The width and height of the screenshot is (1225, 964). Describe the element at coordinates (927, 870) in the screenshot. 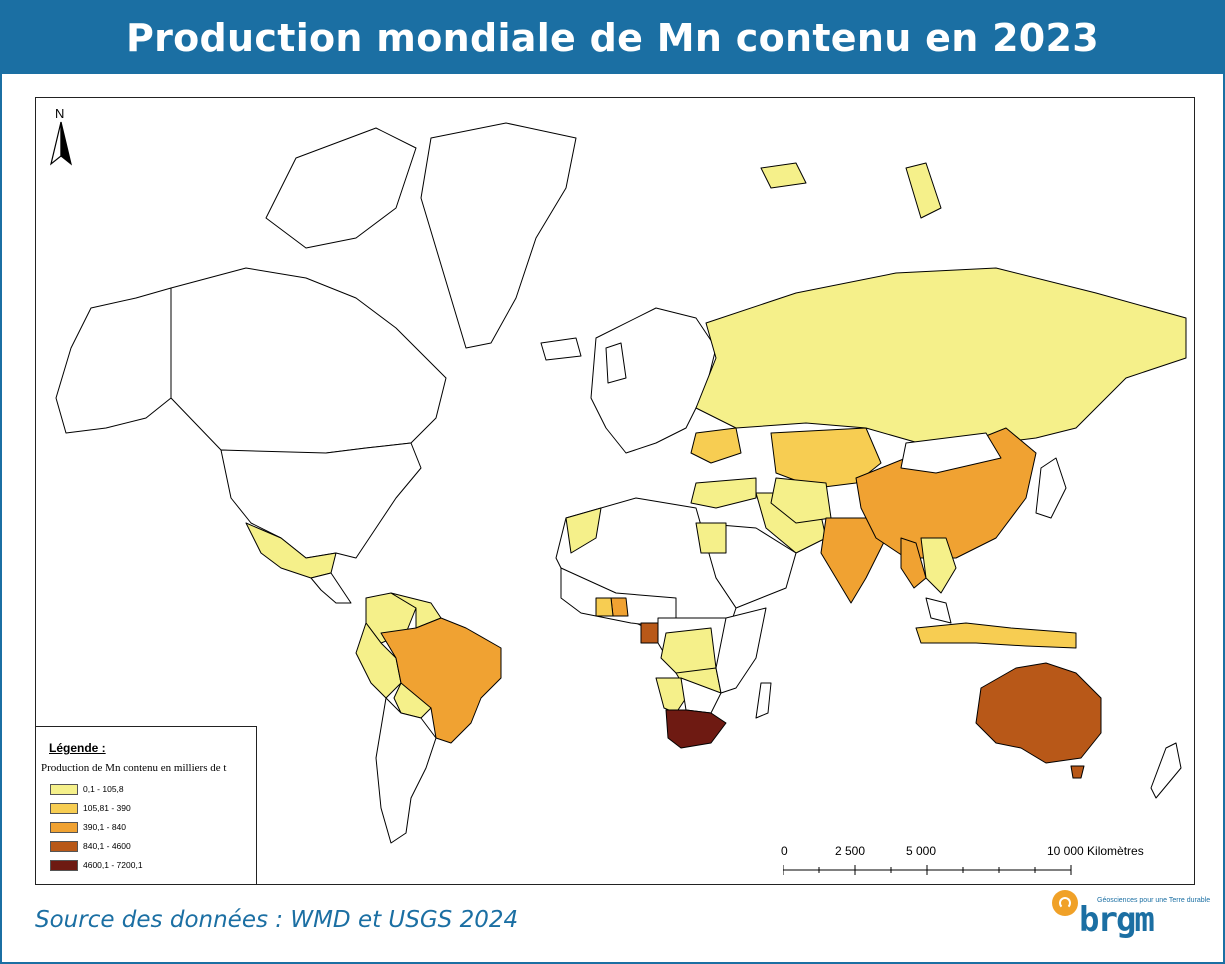

I see `scale-bar-line` at that location.